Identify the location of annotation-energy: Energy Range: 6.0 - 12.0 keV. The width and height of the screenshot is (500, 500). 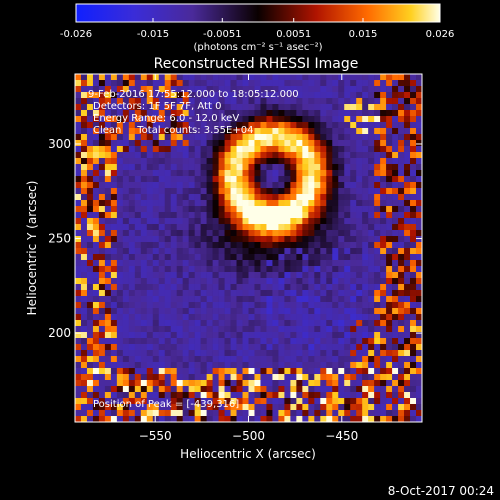
(166, 118).